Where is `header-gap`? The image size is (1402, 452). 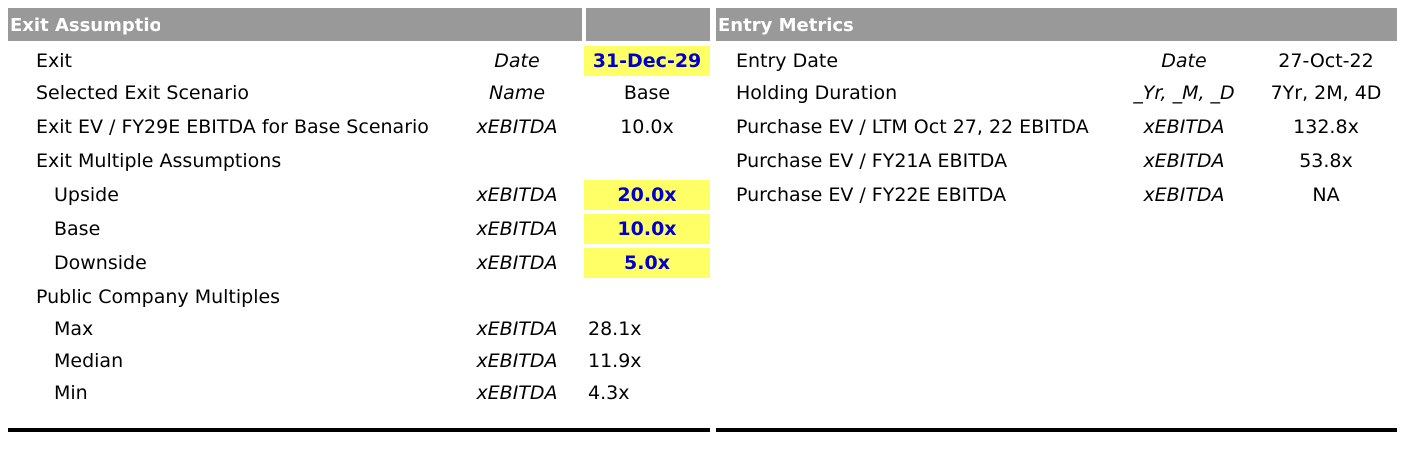 header-gap is located at coordinates (584, 24).